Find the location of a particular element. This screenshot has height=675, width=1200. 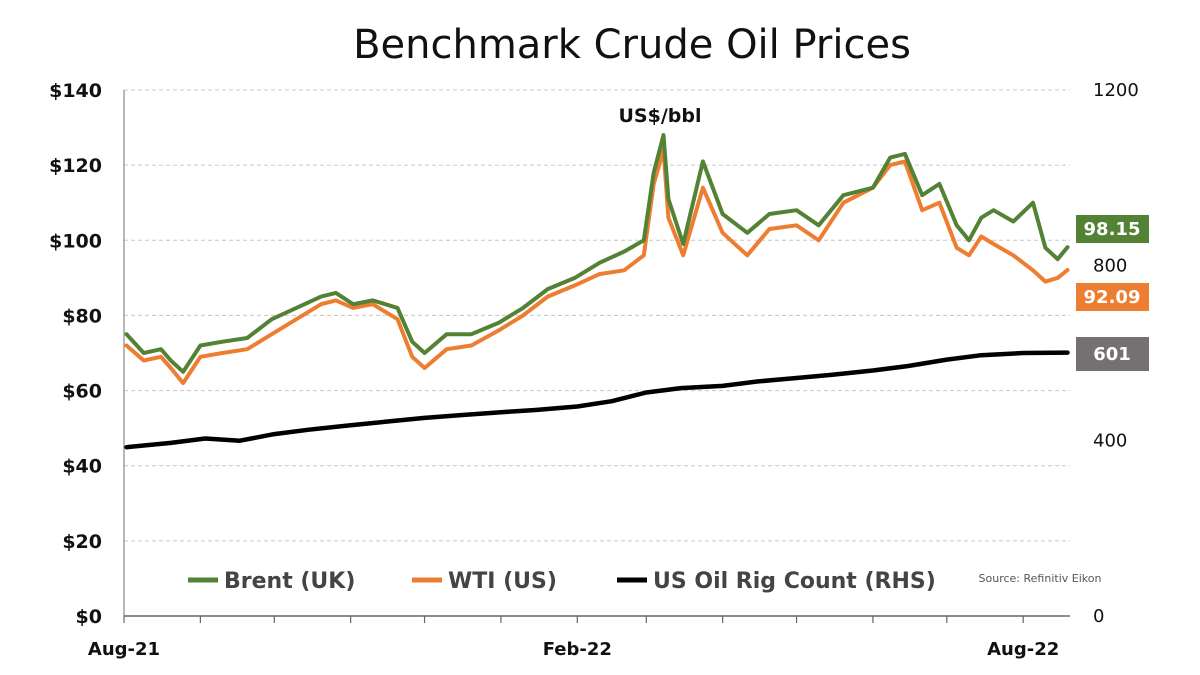

right-tick-label: 1200 is located at coordinates (1116, 90).